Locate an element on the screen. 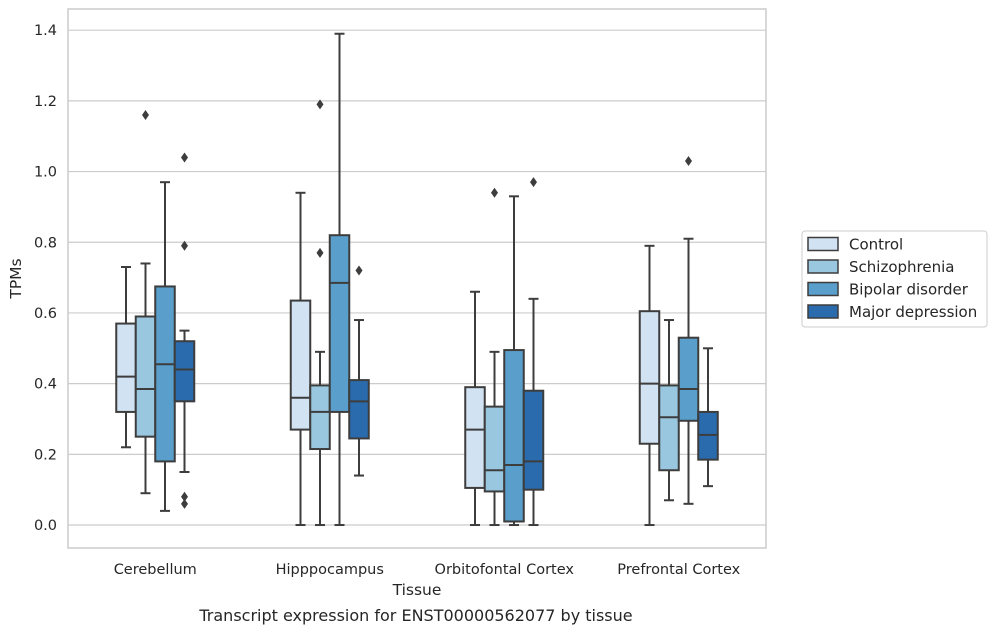 The height and width of the screenshot is (634, 997). y-tick-label: 0.4 is located at coordinates (45, 385).